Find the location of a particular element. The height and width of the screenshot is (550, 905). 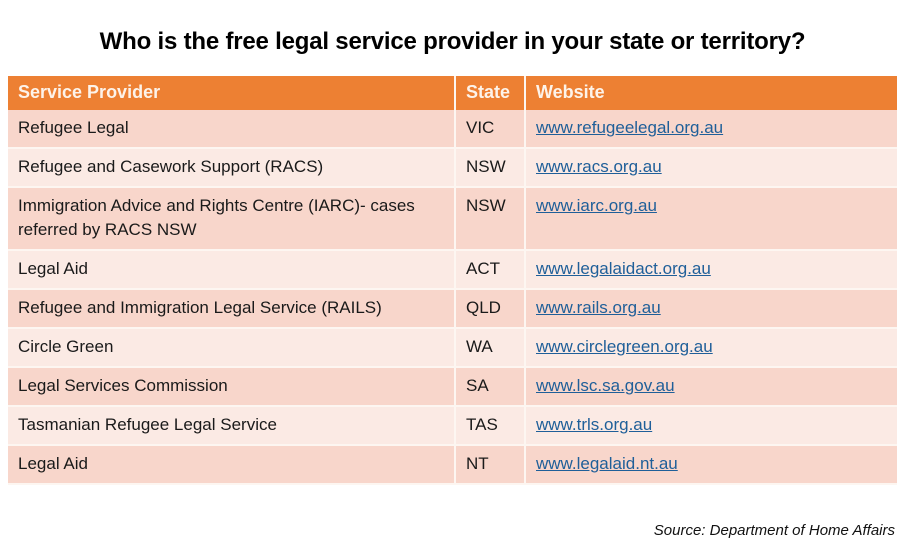

column-header-state: State is located at coordinates (490, 93).